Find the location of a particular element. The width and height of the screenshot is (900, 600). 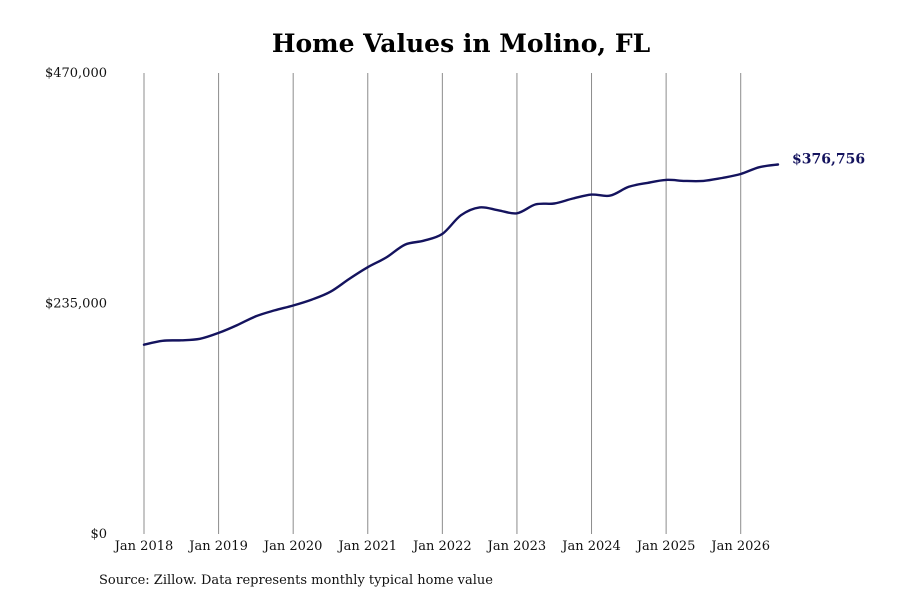

x-tick-label: Jan 2023 is located at coordinates (516, 546).